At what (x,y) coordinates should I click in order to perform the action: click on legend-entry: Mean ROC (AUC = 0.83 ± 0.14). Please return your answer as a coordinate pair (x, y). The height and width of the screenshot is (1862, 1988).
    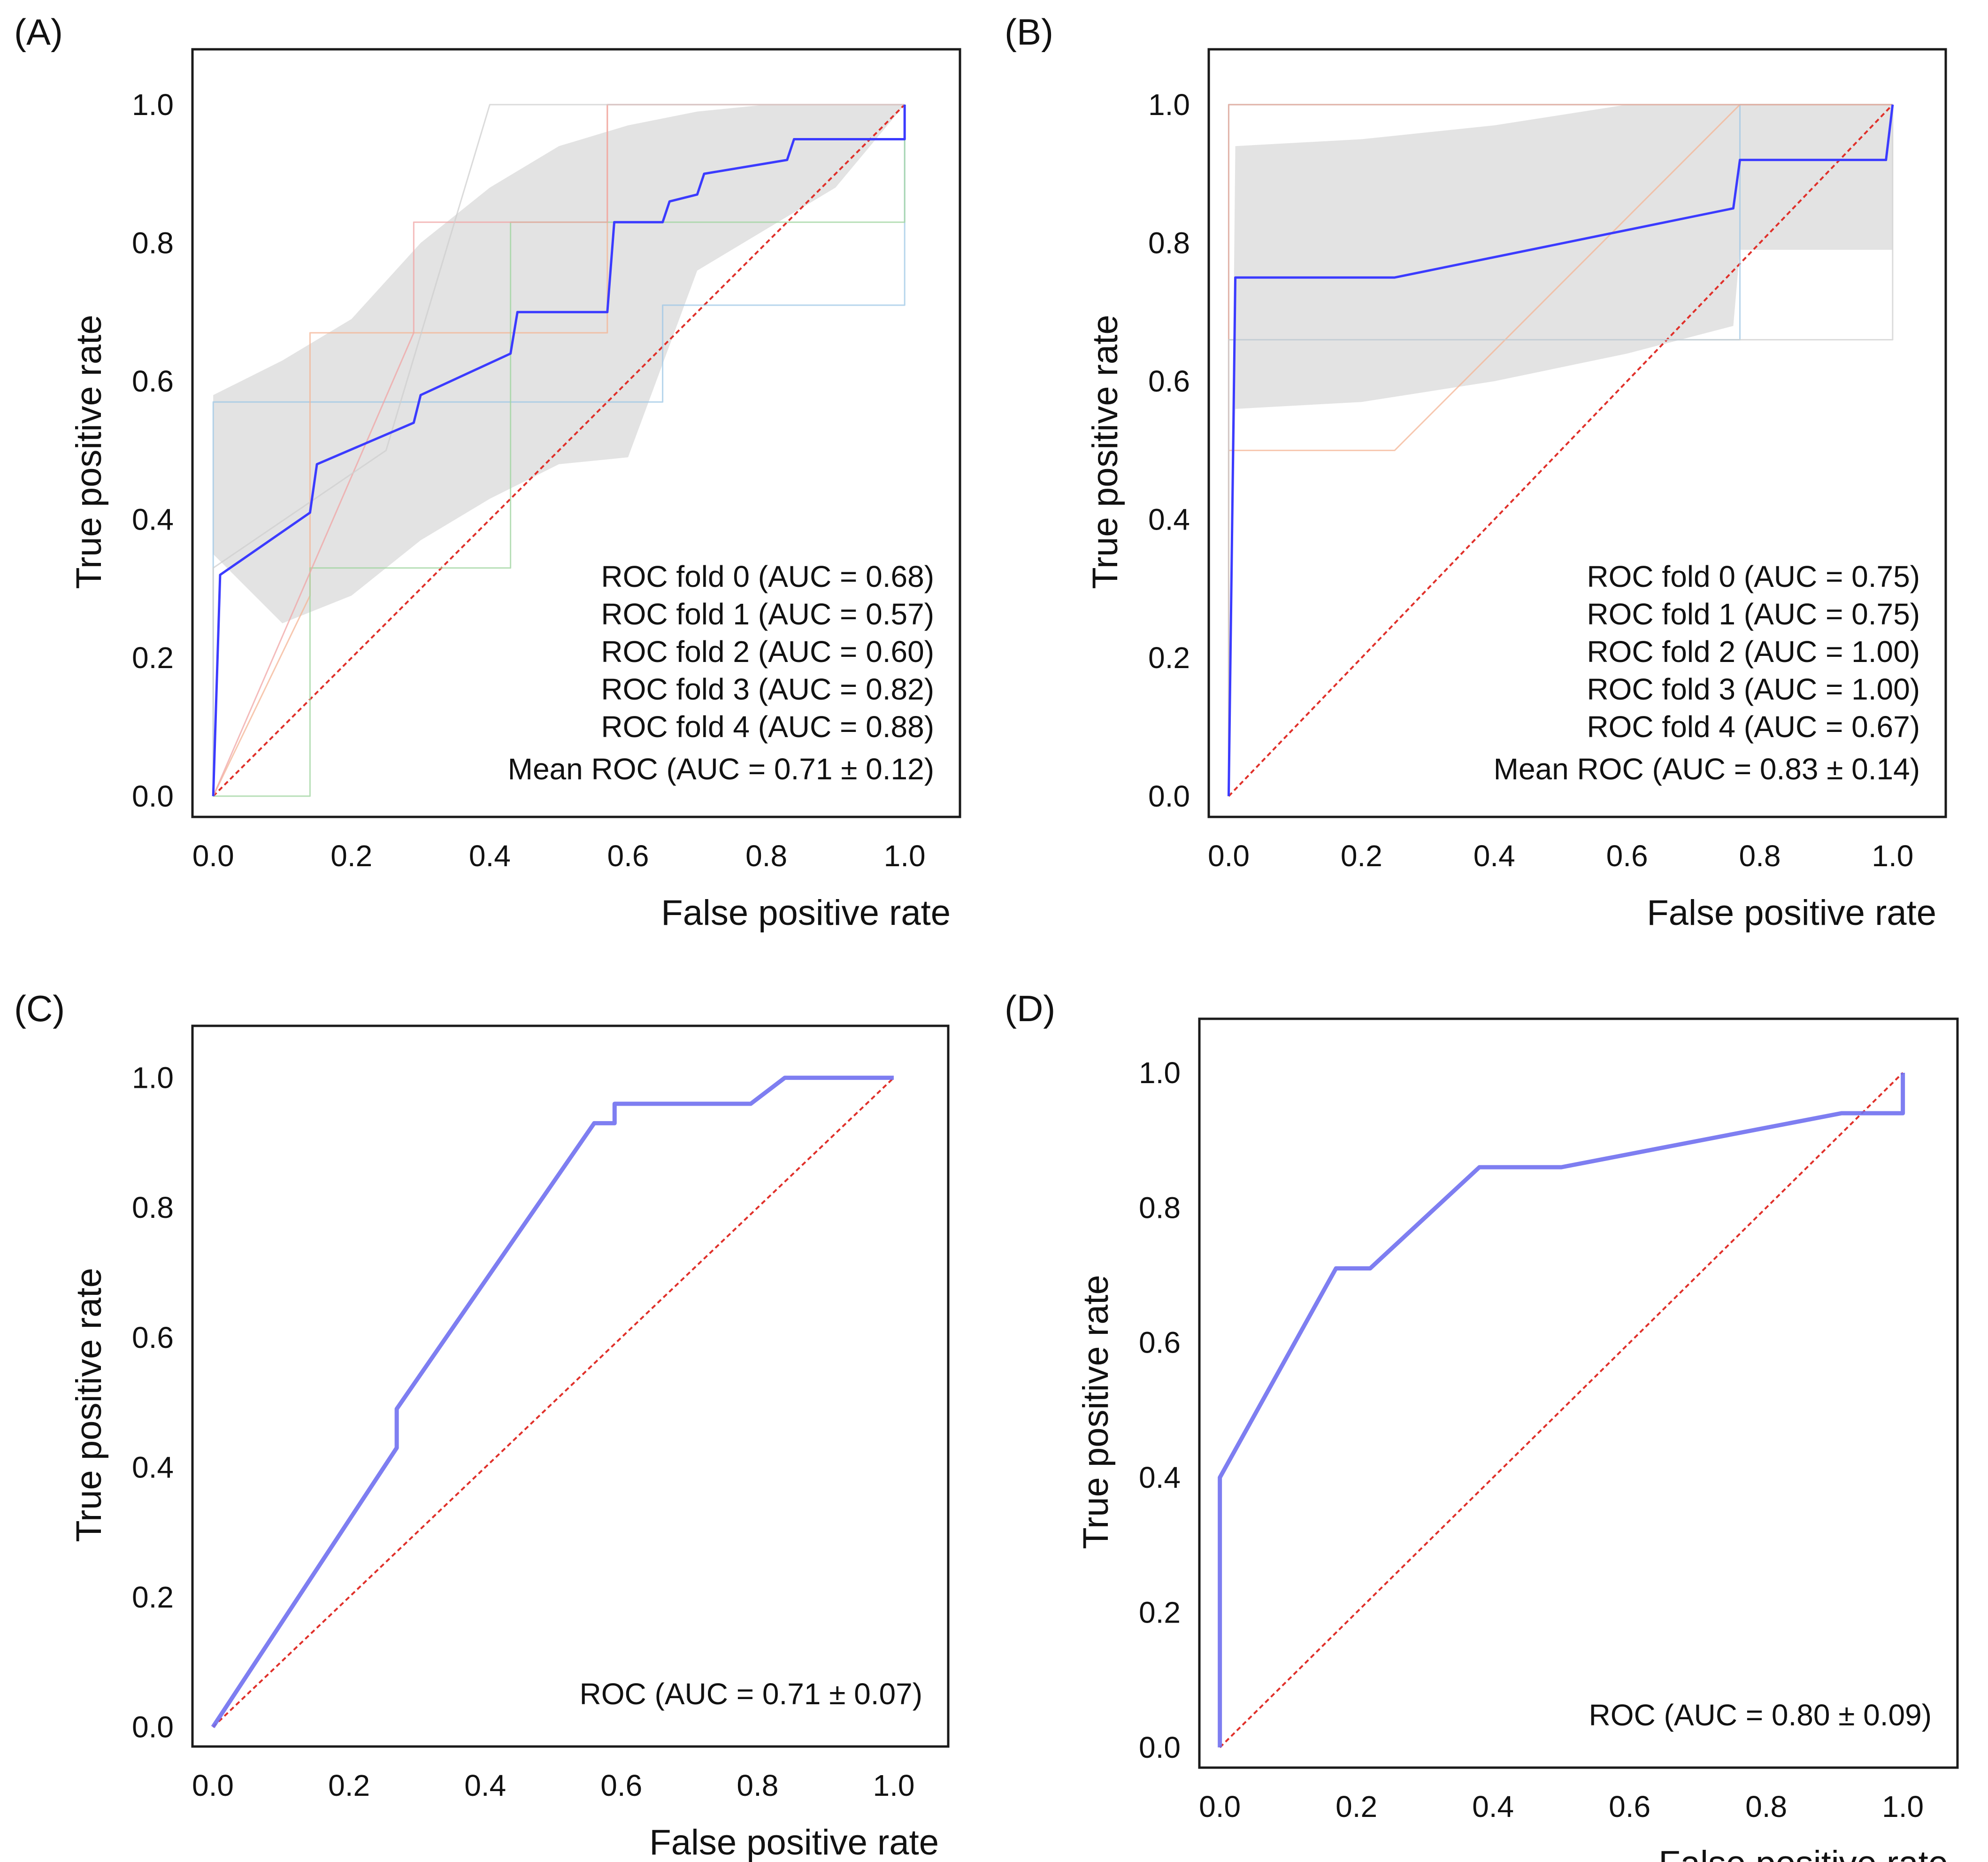
    Looking at the image, I should click on (1707, 769).